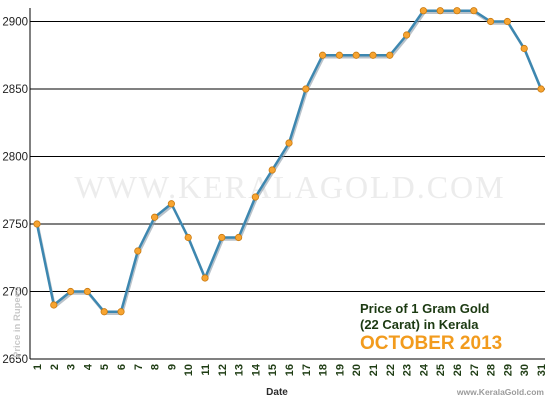 The image size is (550, 400). Describe the element at coordinates (15, 90) in the screenshot. I see `y-tick-label: 2850` at that location.